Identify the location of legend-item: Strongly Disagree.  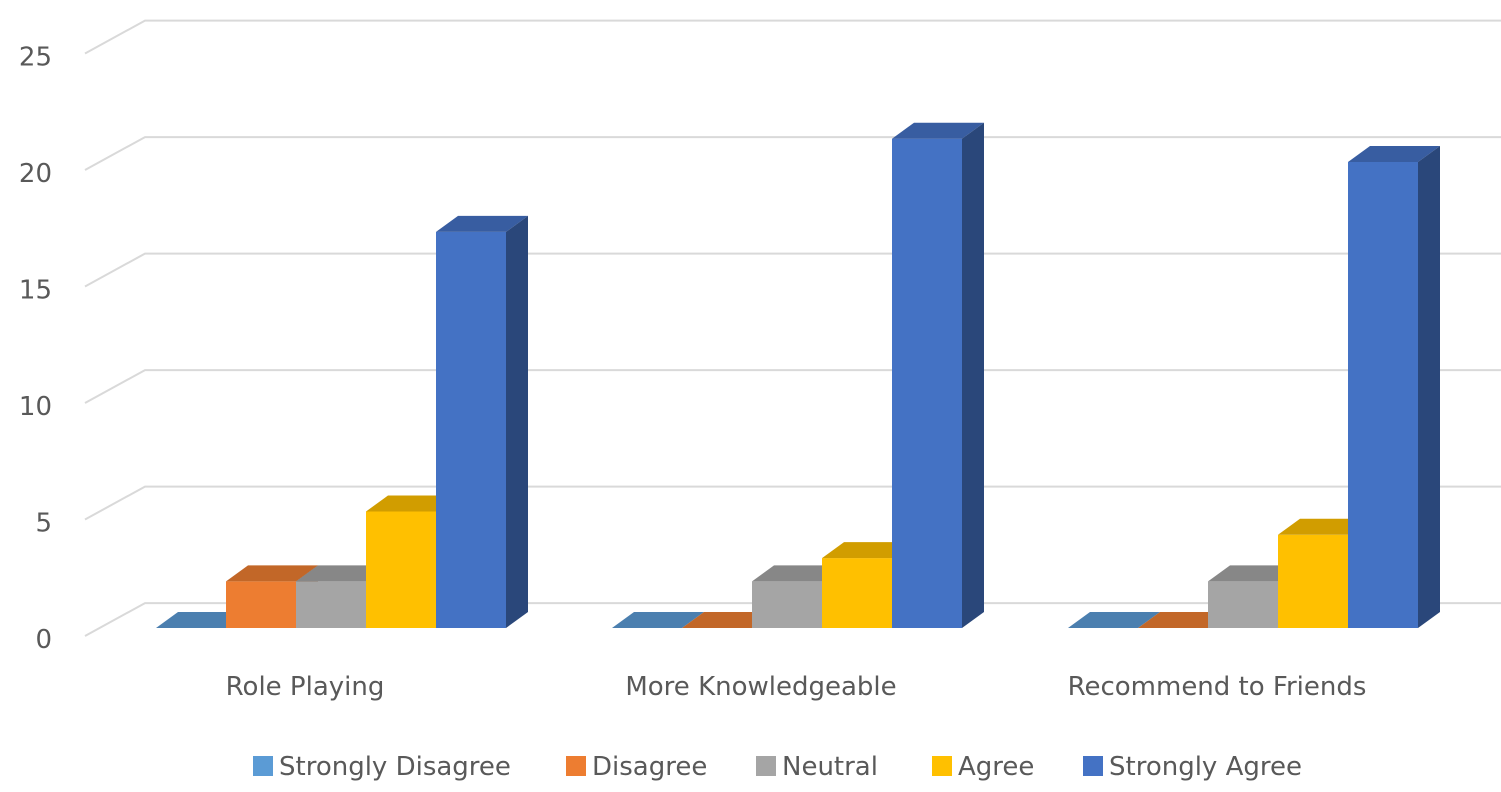
(382, 767).